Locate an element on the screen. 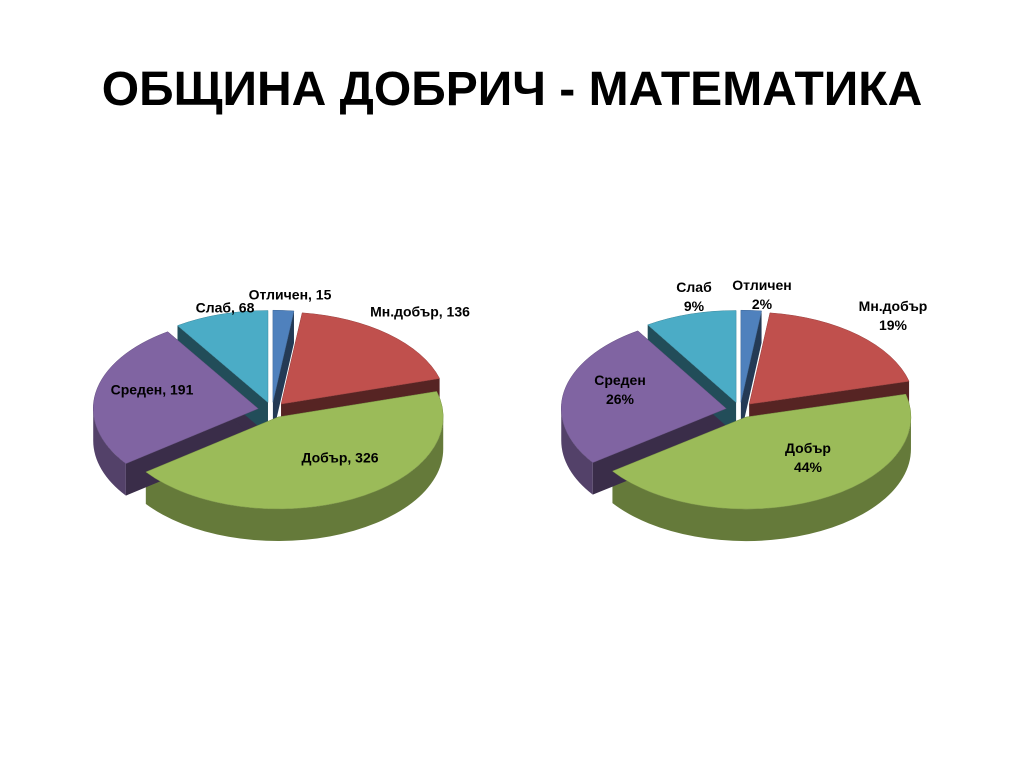 This screenshot has width=1024, height=768. label-value: 19% is located at coordinates (893, 325).